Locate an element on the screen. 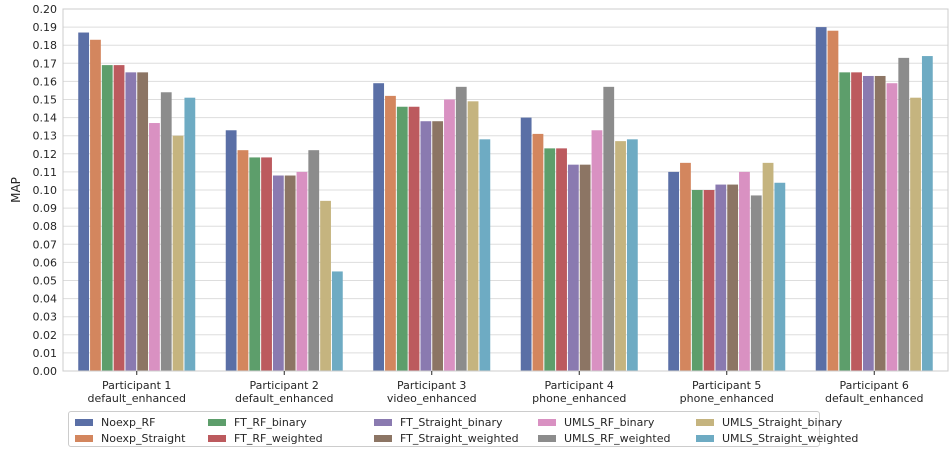 The height and width of the screenshot is (450, 952). y-tick-label: 0.20 is located at coordinates (45, 9).